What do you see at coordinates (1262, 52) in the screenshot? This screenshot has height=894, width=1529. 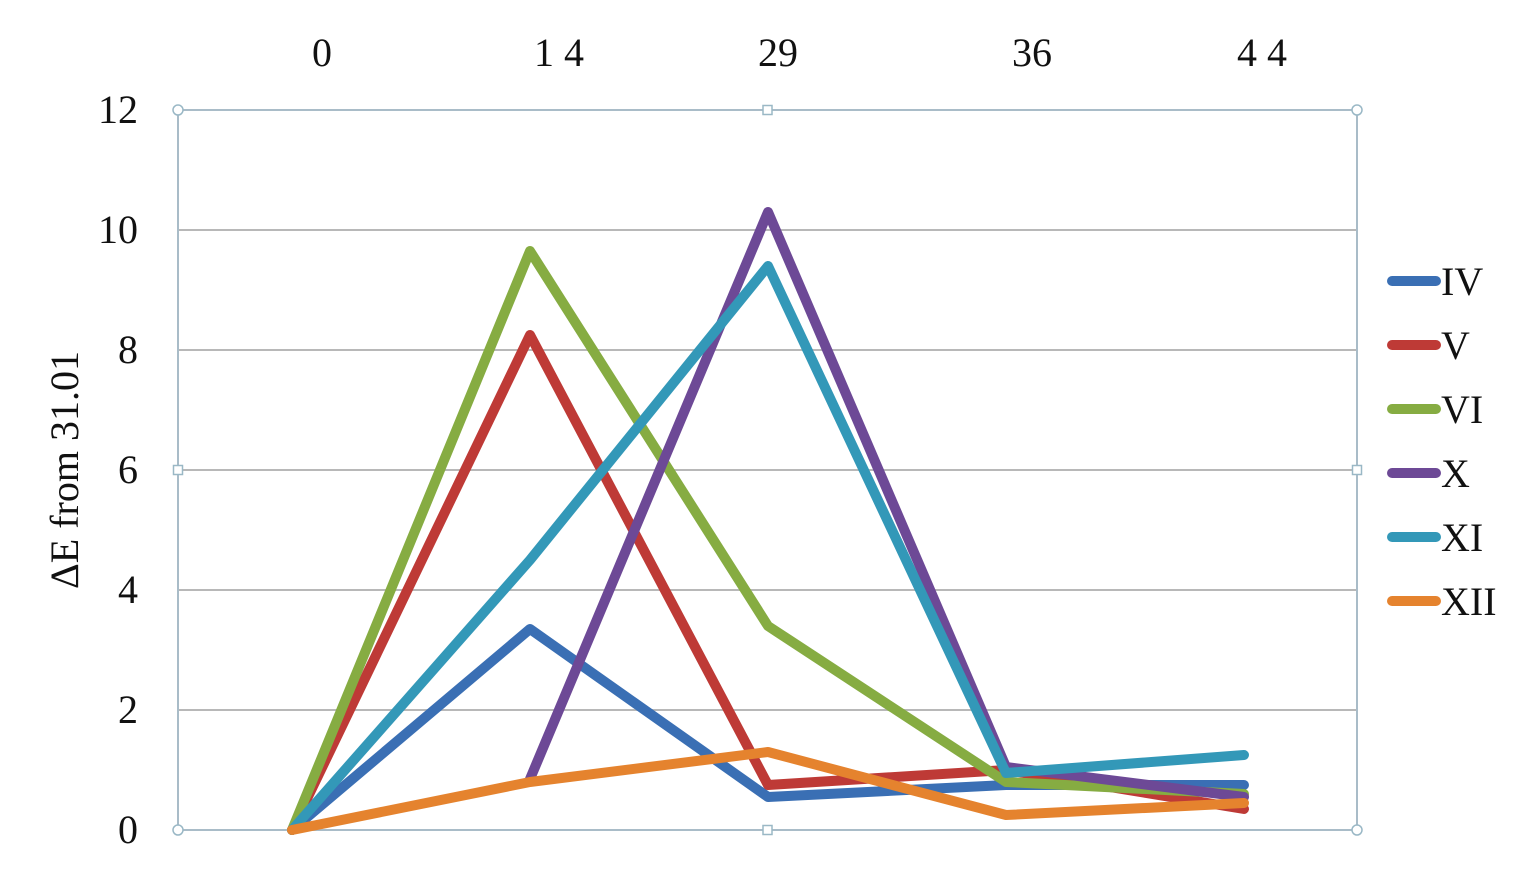 I see `x-tick-label: 4 4` at bounding box center [1262, 52].